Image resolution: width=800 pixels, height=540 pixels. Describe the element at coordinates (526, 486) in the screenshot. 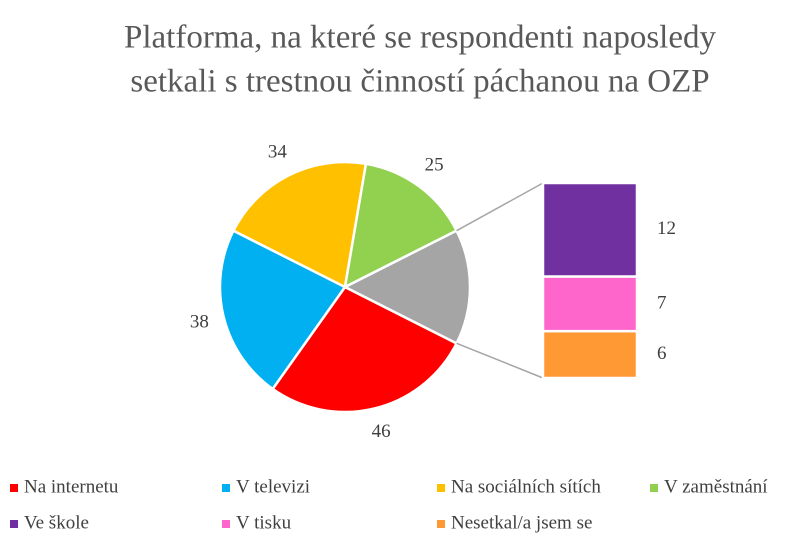

I see `legend-label: Na sociálních sítích` at that location.